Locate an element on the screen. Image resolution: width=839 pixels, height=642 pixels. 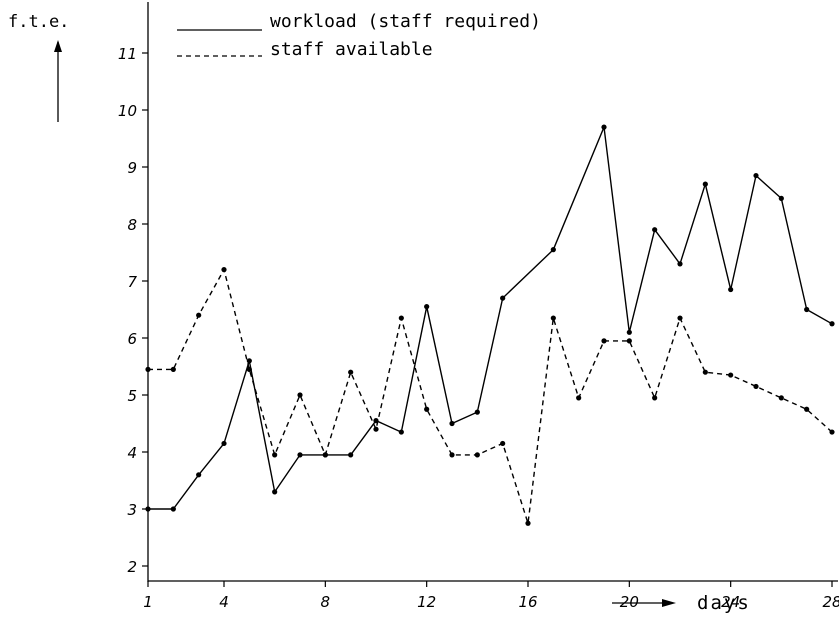
y-tick-label: 8 is located at coordinates (132, 225).